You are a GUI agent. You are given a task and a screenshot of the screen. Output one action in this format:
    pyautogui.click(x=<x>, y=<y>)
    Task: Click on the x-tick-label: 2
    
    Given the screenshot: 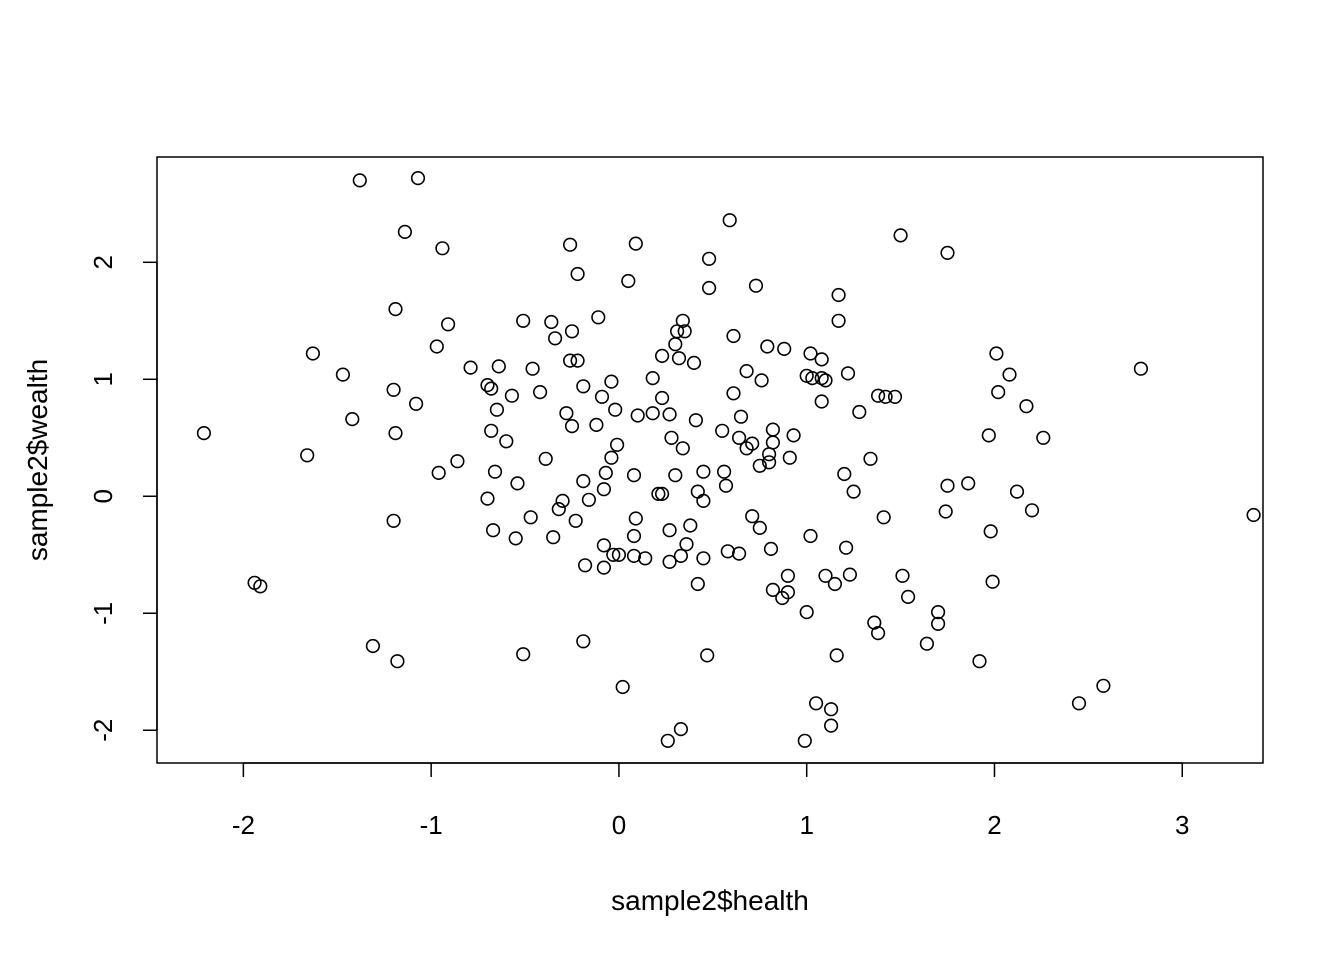 What is the action you would take?
    pyautogui.click(x=994, y=825)
    